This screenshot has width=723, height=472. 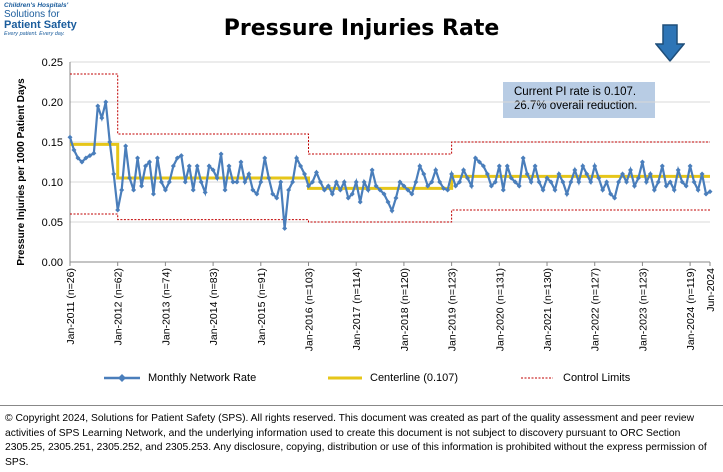 I want to click on x-tick-label: Jan-2015 (n=91), so click(x=262, y=306).